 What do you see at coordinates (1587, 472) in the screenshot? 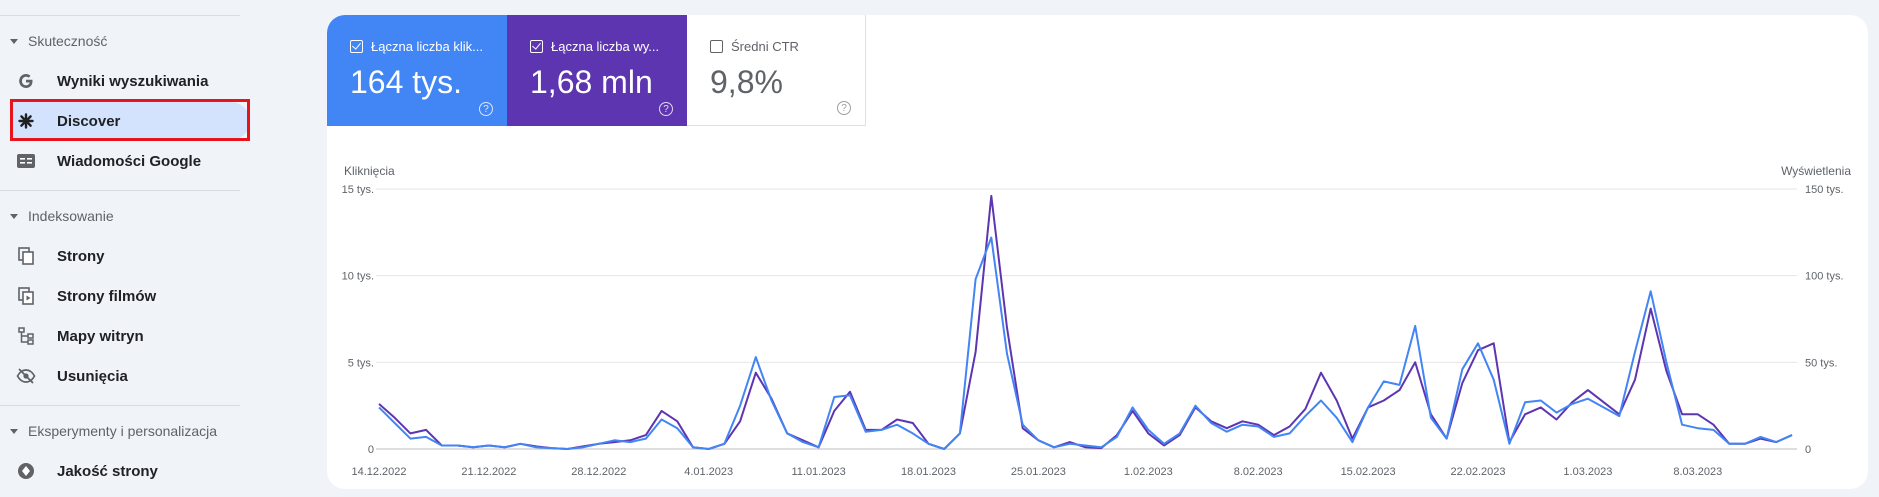
I see `x-tick-label: 1.03.2023` at bounding box center [1587, 472].